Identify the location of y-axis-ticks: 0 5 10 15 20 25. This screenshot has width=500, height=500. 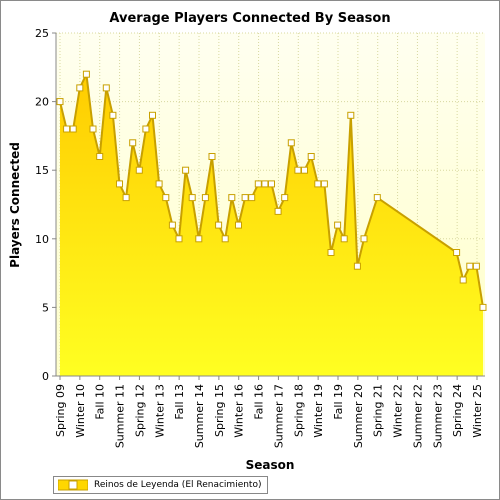
(45, 205).